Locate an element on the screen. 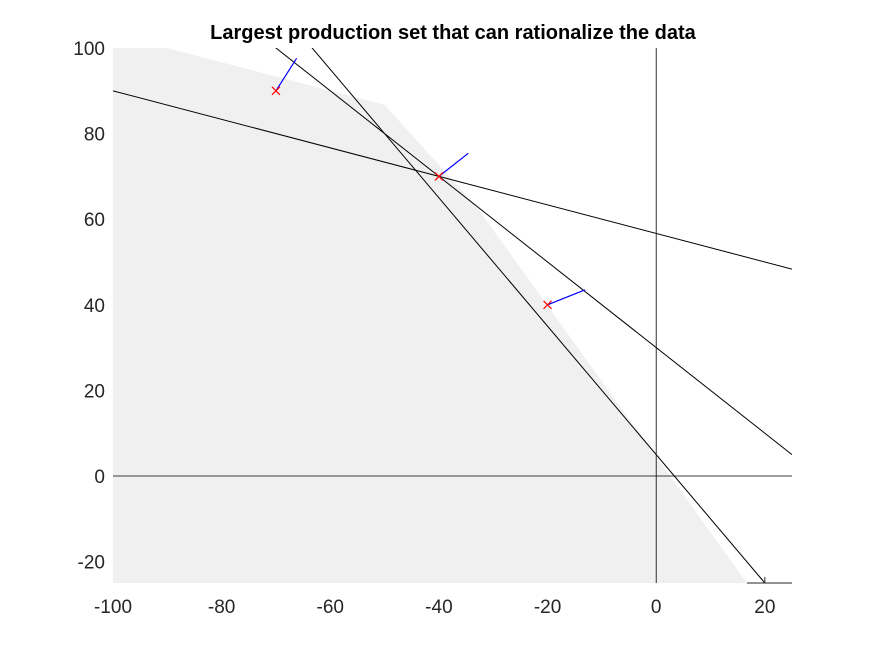 The width and height of the screenshot is (875, 661). x-tick-label: -40 is located at coordinates (438, 607).